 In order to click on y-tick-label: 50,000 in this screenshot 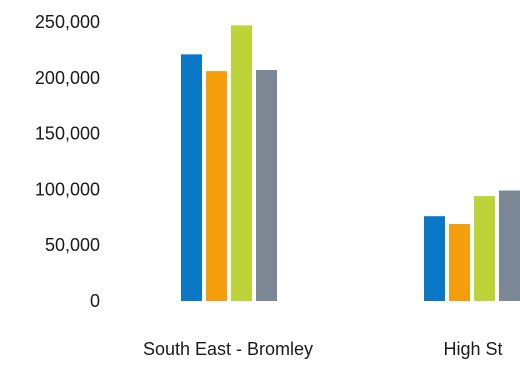, I will do `click(72, 245)`.